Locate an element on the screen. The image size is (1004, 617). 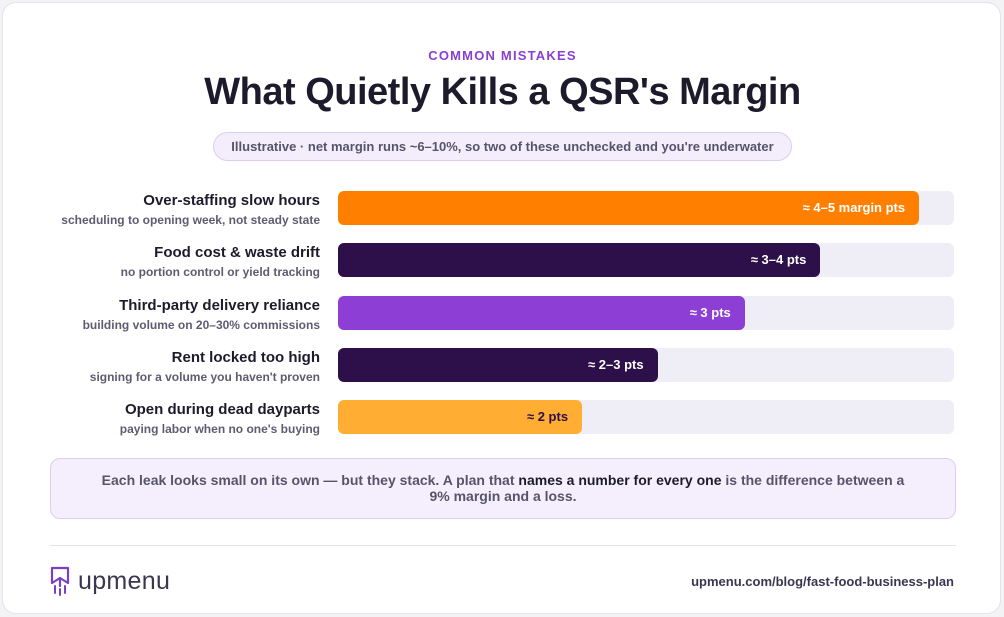
category-description: no portion control or yield tracking is located at coordinates (220, 272).